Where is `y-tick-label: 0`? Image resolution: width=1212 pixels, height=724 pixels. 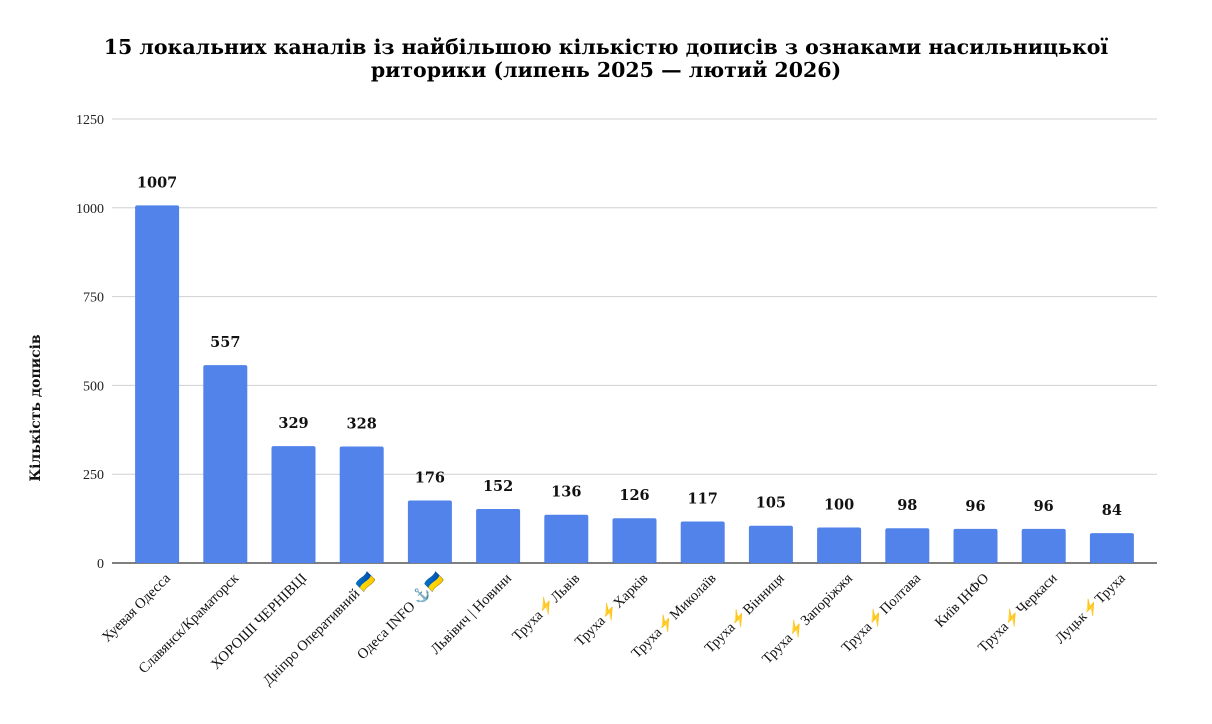
y-tick-label: 0 is located at coordinates (100, 564).